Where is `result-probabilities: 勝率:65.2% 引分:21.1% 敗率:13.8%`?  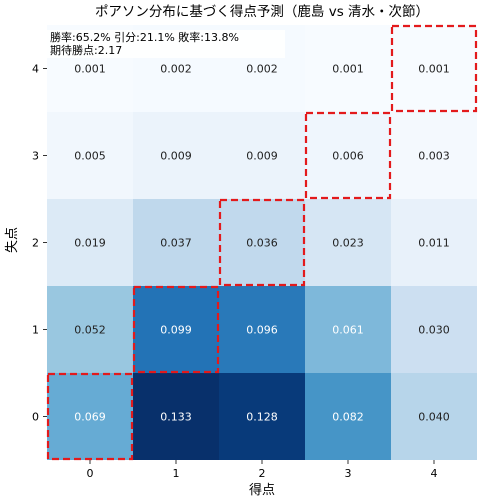 result-probabilities: 勝率:65.2% 引分:21.1% 敗率:13.8% is located at coordinates (144, 37).